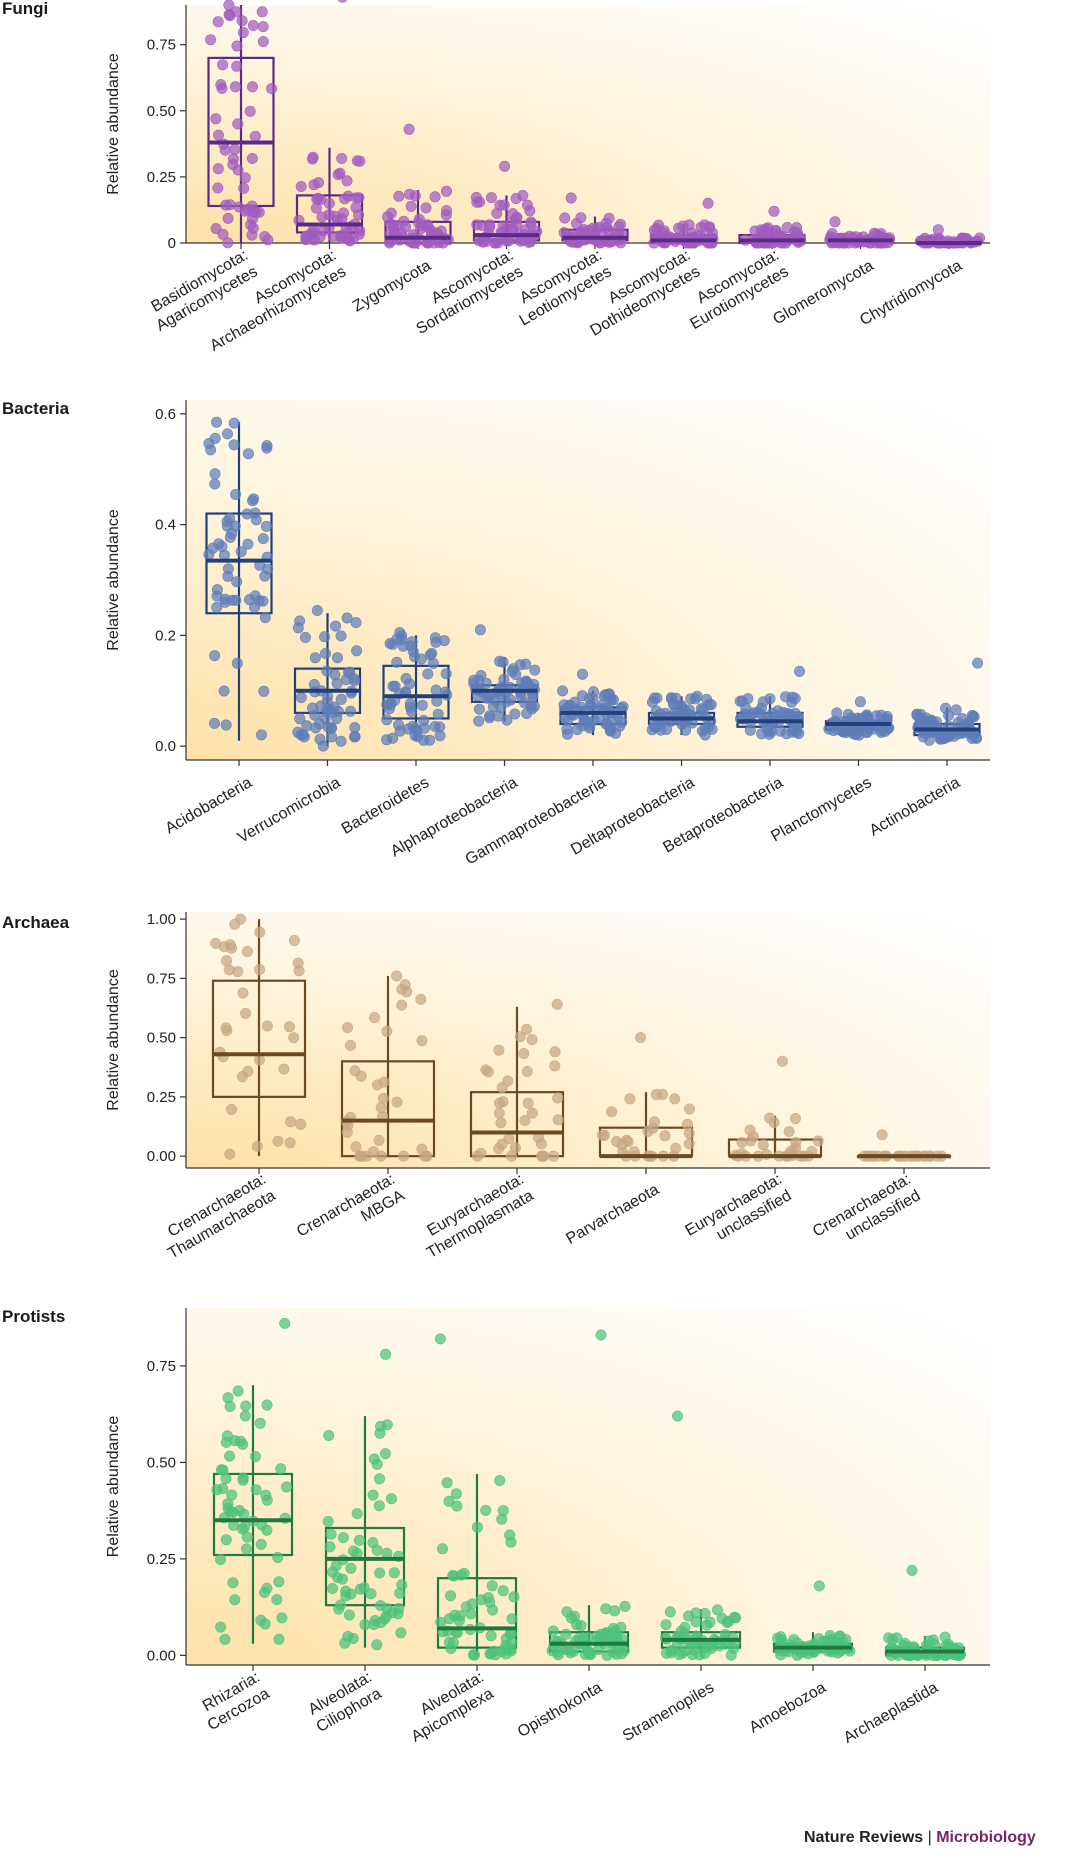 The image size is (1080, 1850). Describe the element at coordinates (25, 9) in the screenshot. I see `panel-title: Fungi` at that location.